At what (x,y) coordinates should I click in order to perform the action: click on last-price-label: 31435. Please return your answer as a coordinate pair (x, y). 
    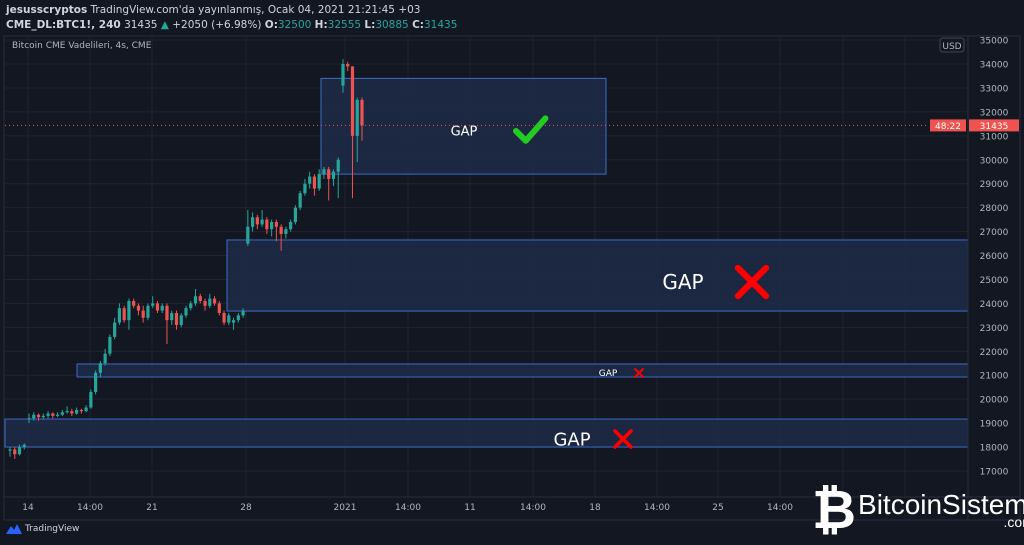
    Looking at the image, I should click on (994, 127).